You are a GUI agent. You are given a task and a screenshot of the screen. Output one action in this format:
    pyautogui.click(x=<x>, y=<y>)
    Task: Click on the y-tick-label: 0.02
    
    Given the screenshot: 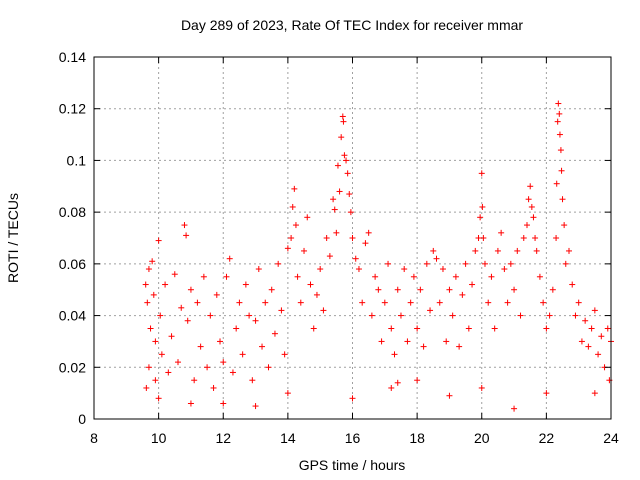 What is the action you would take?
    pyautogui.click(x=72, y=367)
    